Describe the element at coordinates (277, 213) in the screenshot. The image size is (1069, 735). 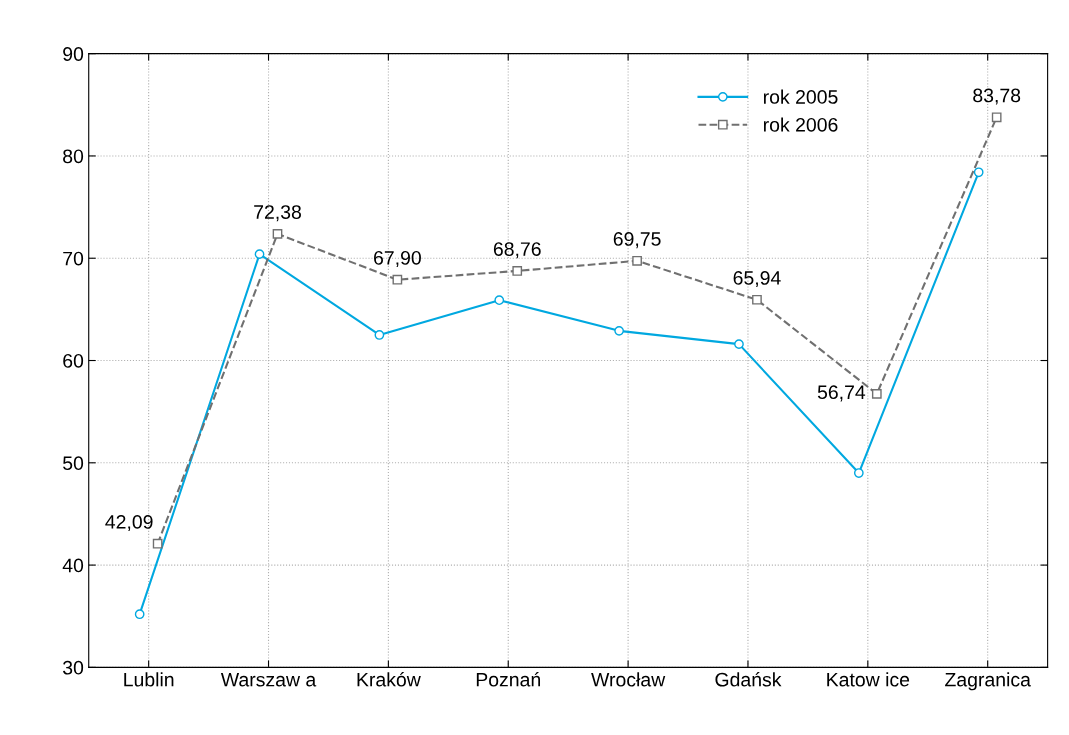
I see `data-label: 72,38` at that location.